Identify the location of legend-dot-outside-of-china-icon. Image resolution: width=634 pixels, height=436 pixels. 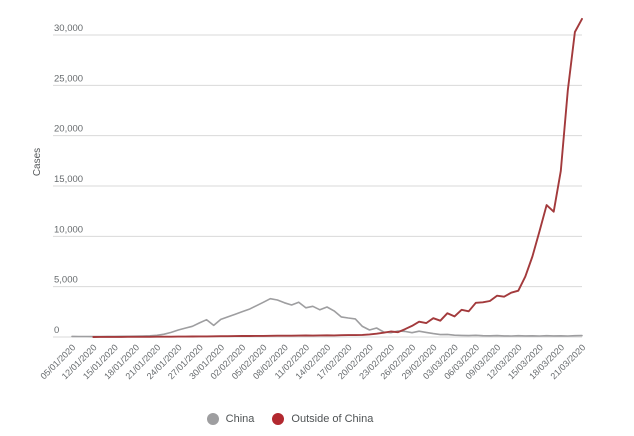
(278, 419).